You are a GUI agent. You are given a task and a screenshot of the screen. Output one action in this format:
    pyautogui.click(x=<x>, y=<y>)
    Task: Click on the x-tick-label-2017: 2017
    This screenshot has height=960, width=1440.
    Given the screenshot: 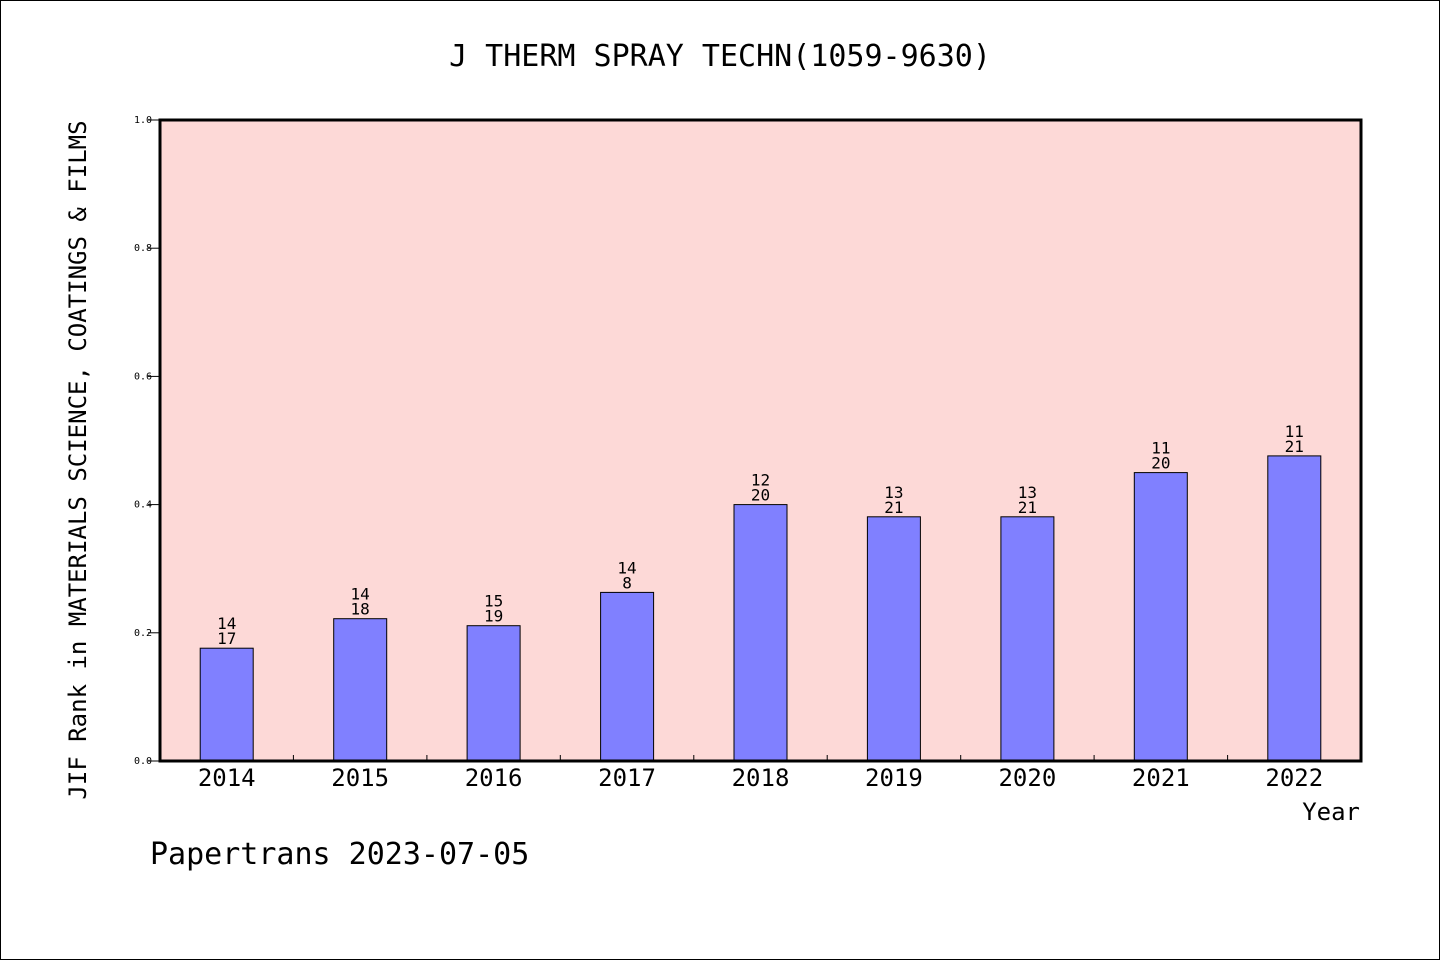 What is the action you would take?
    pyautogui.click(x=627, y=778)
    